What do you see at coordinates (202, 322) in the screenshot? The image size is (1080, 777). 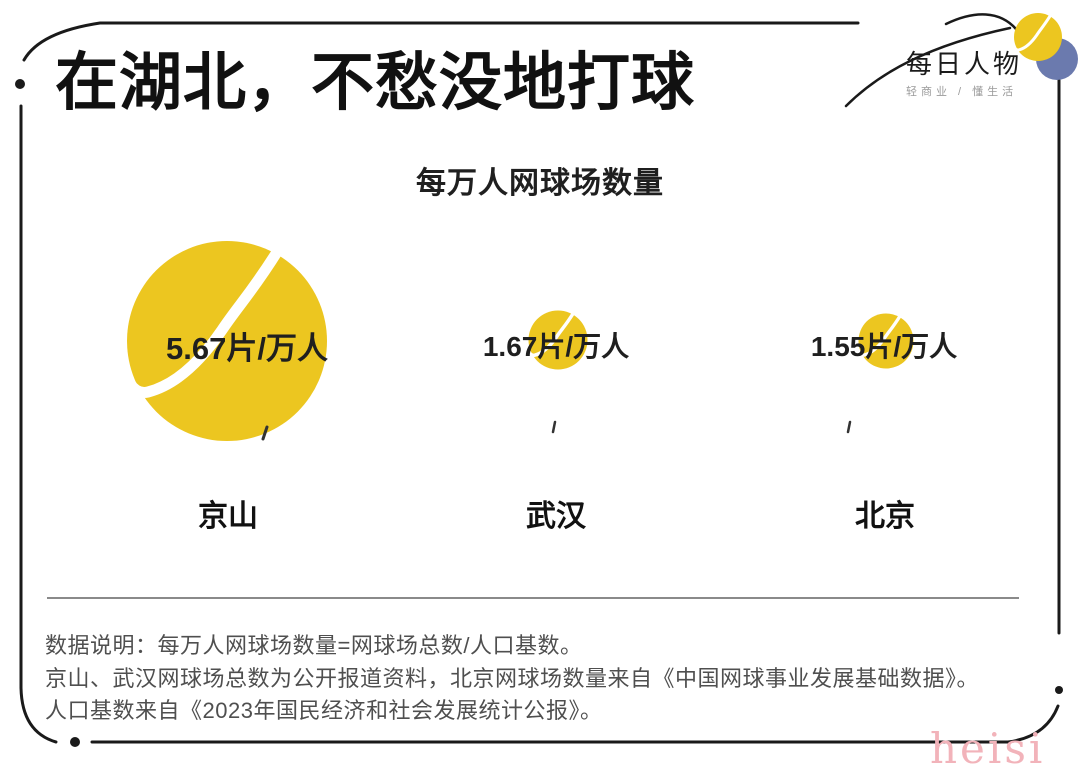 I see `ball-seam-jingshan` at bounding box center [202, 322].